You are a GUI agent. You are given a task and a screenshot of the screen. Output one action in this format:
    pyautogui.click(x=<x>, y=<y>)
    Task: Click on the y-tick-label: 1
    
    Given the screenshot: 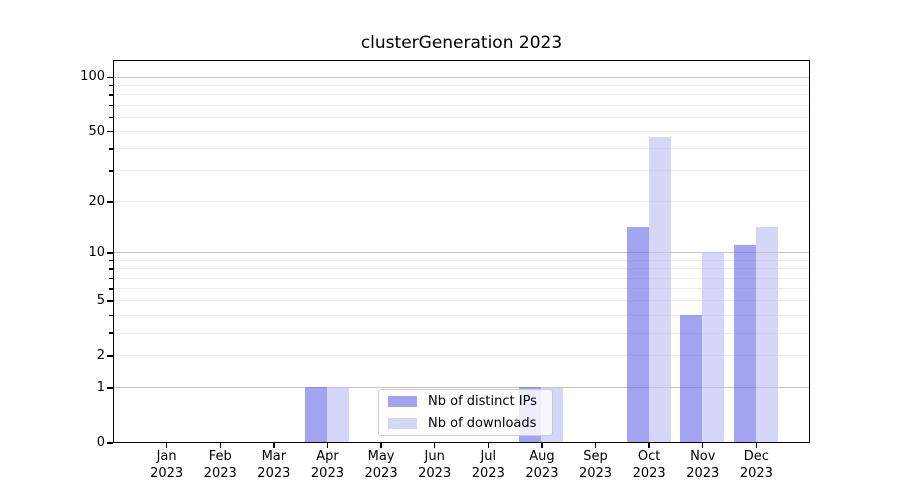 What is the action you would take?
    pyautogui.click(x=100, y=388)
    